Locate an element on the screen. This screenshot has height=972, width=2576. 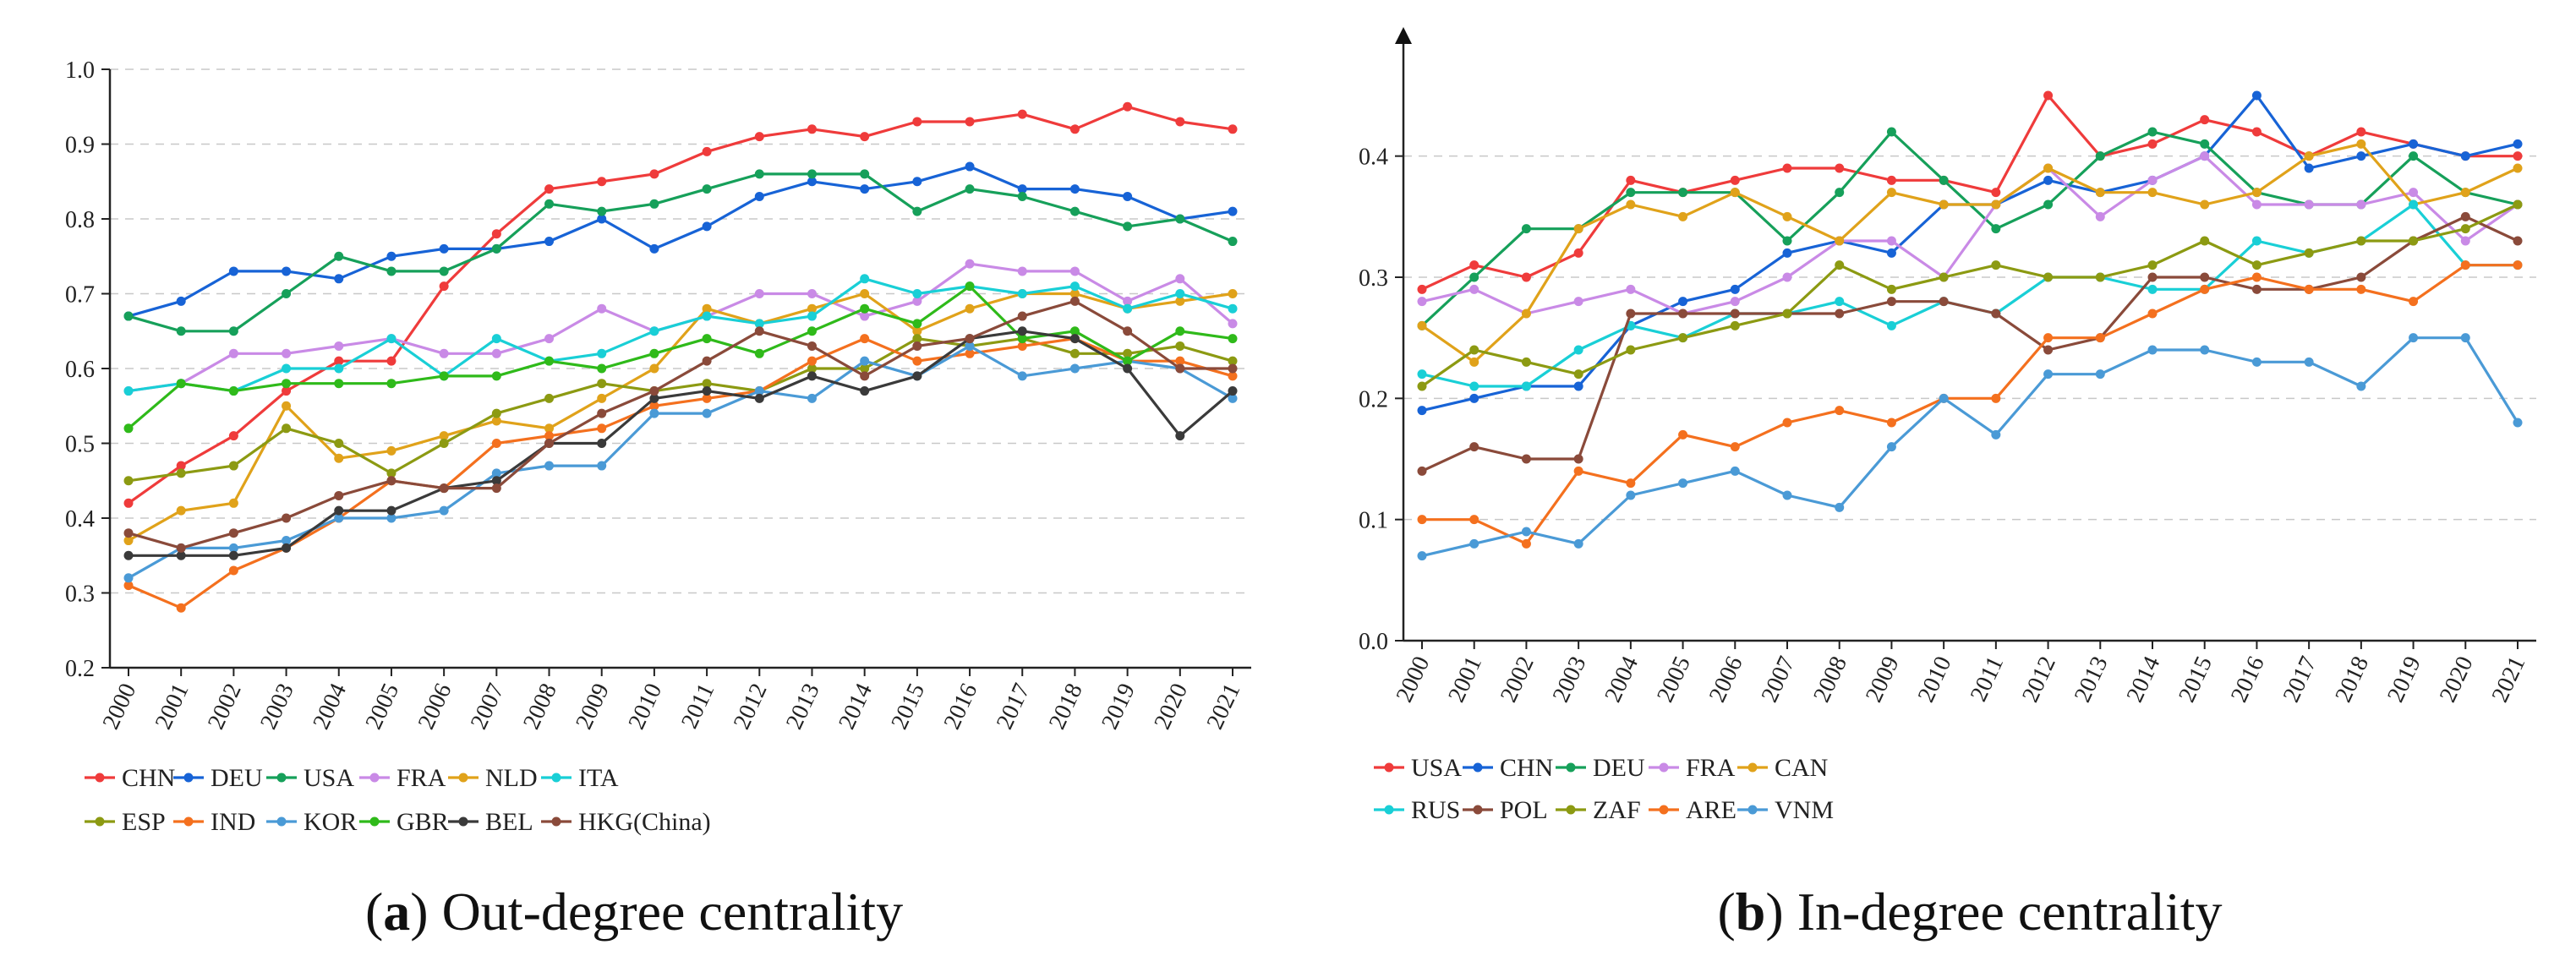
series-fra is located at coordinates (1970, 235).